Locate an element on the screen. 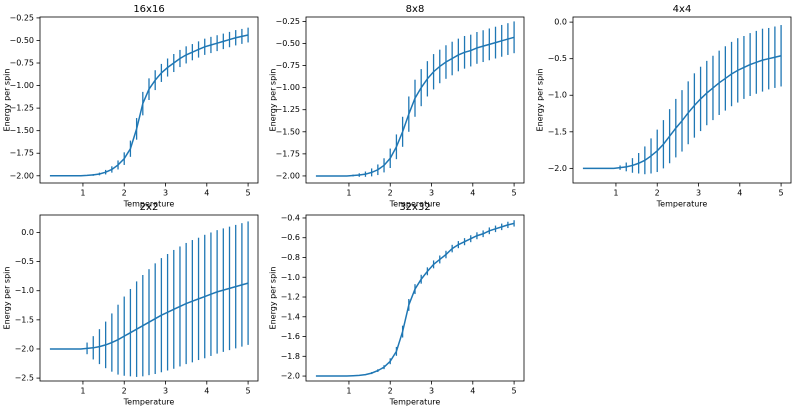  subplot-title: 8x8 is located at coordinates (415, 9).